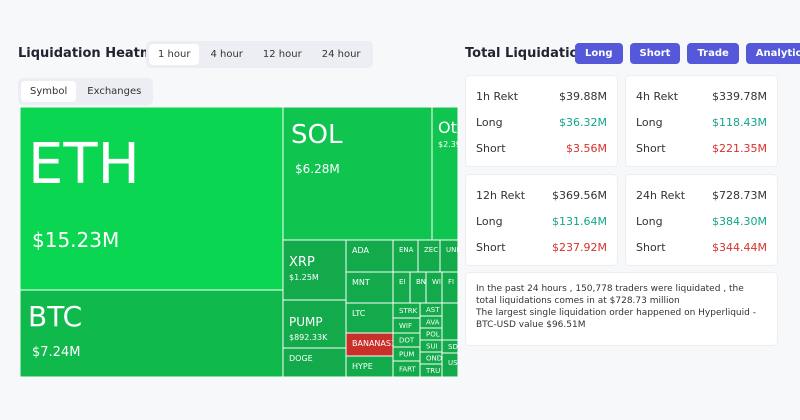 This screenshot has width=800, height=420. I want to click on tile: TRU, so click(431, 370).